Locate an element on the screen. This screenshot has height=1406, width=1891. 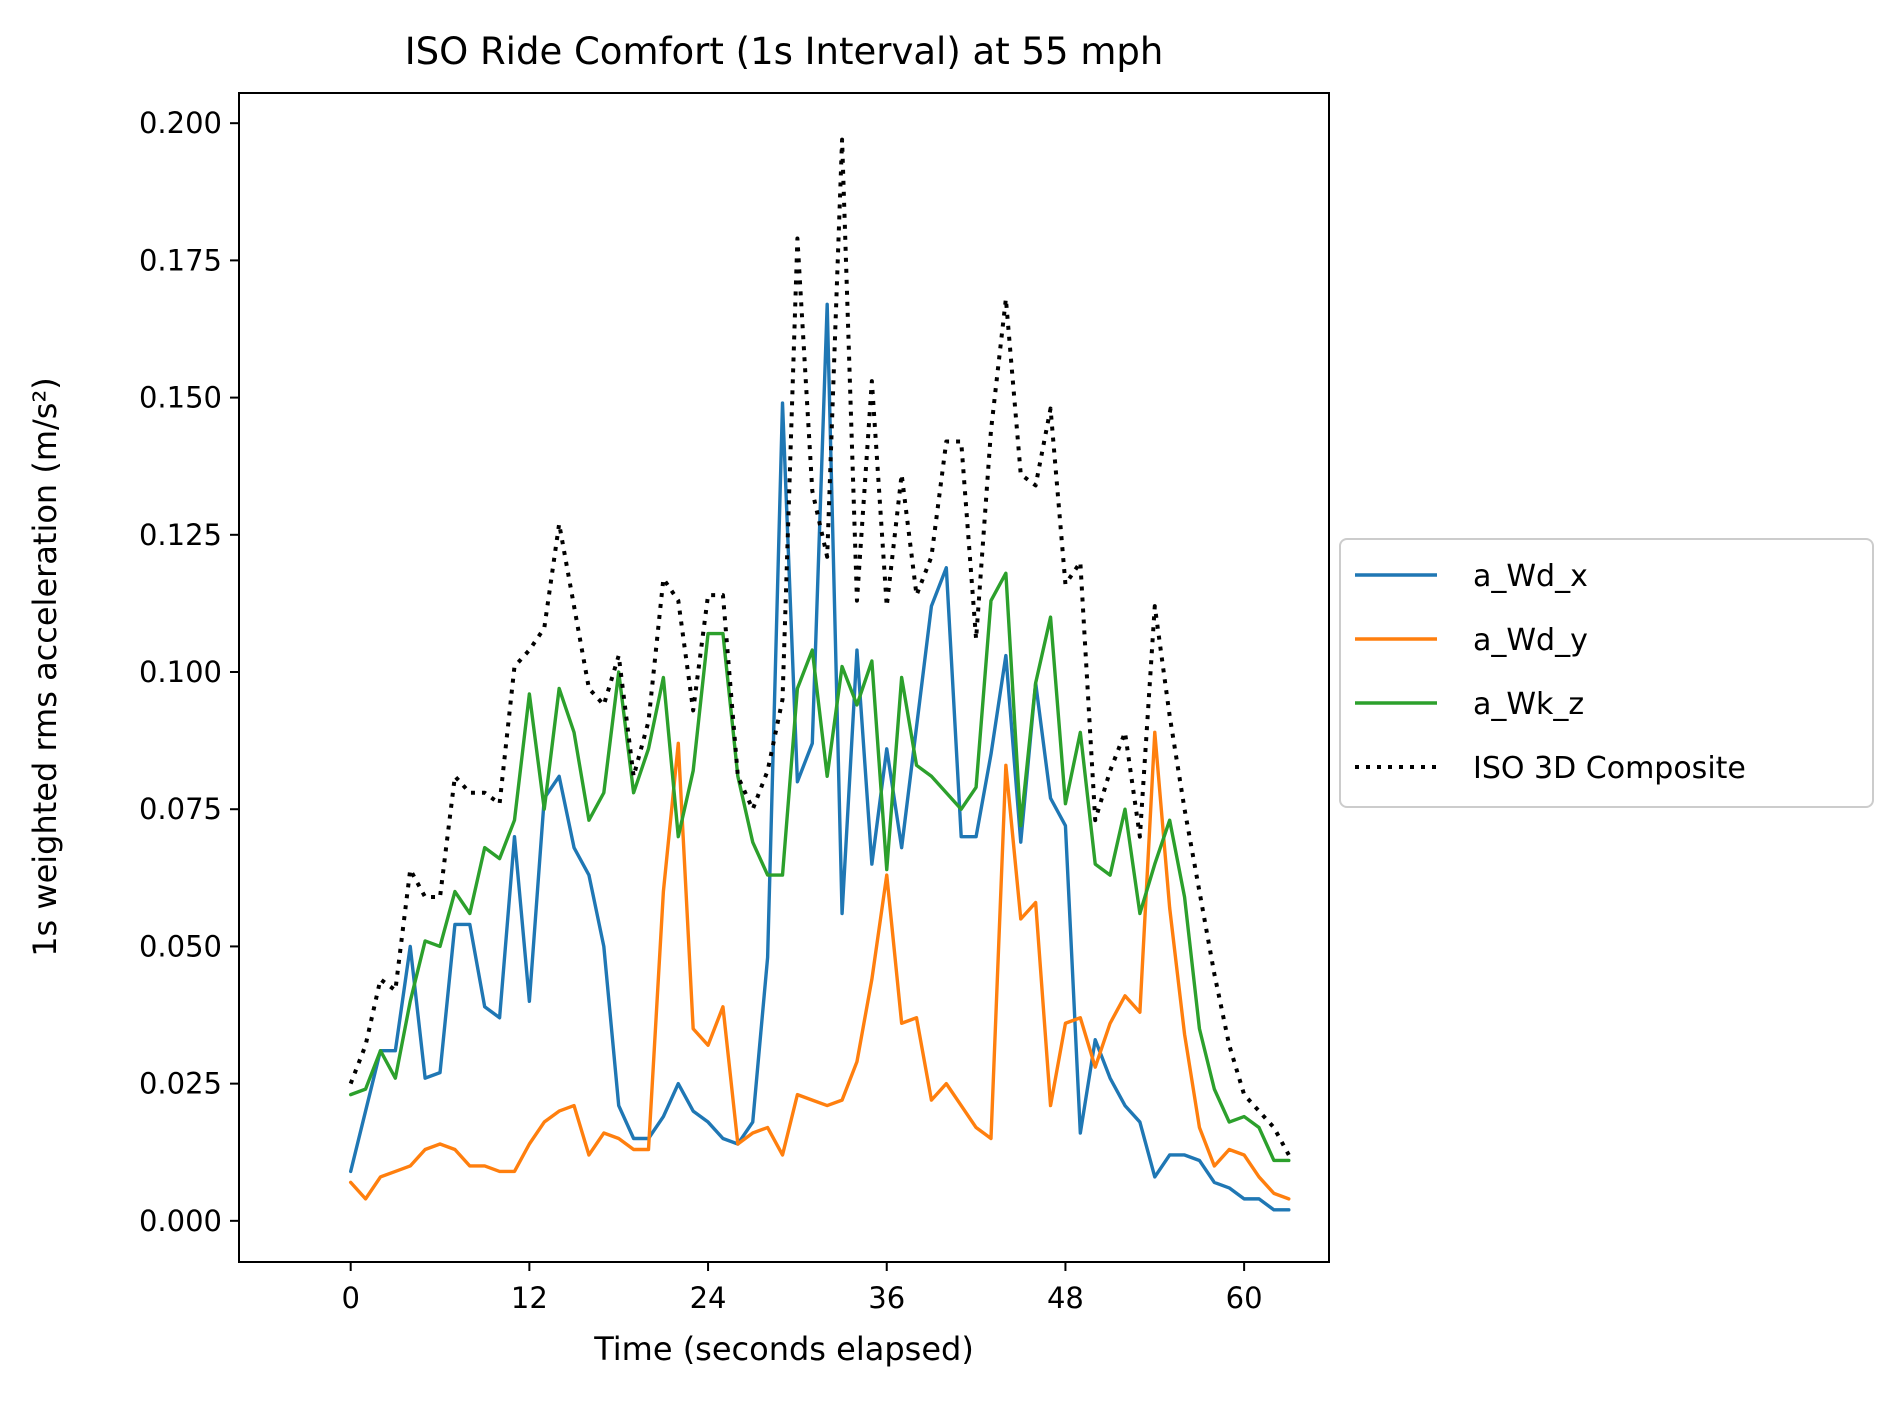
x-tick-label: 60 is located at coordinates (1244, 1298).